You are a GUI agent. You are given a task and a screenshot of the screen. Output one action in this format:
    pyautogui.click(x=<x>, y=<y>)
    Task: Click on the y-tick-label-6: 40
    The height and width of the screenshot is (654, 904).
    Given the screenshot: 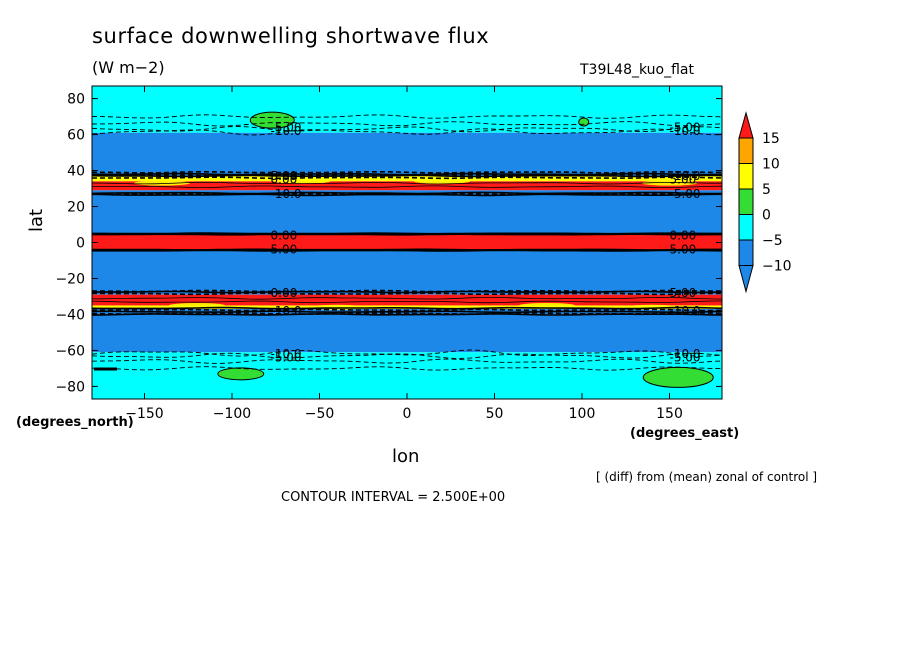 What is the action you would take?
    pyautogui.click(x=76, y=172)
    